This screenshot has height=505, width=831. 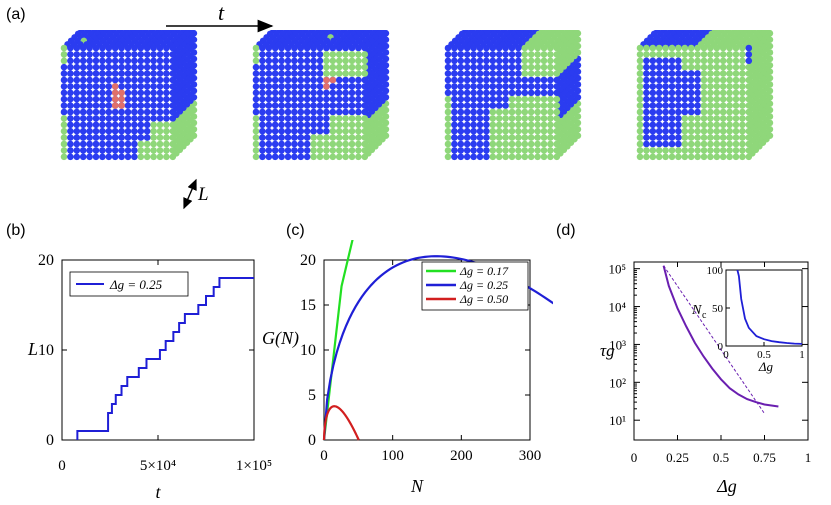 What do you see at coordinates (715, 271) in the screenshot?
I see `inset-y-tick-label: 100` at bounding box center [715, 271].